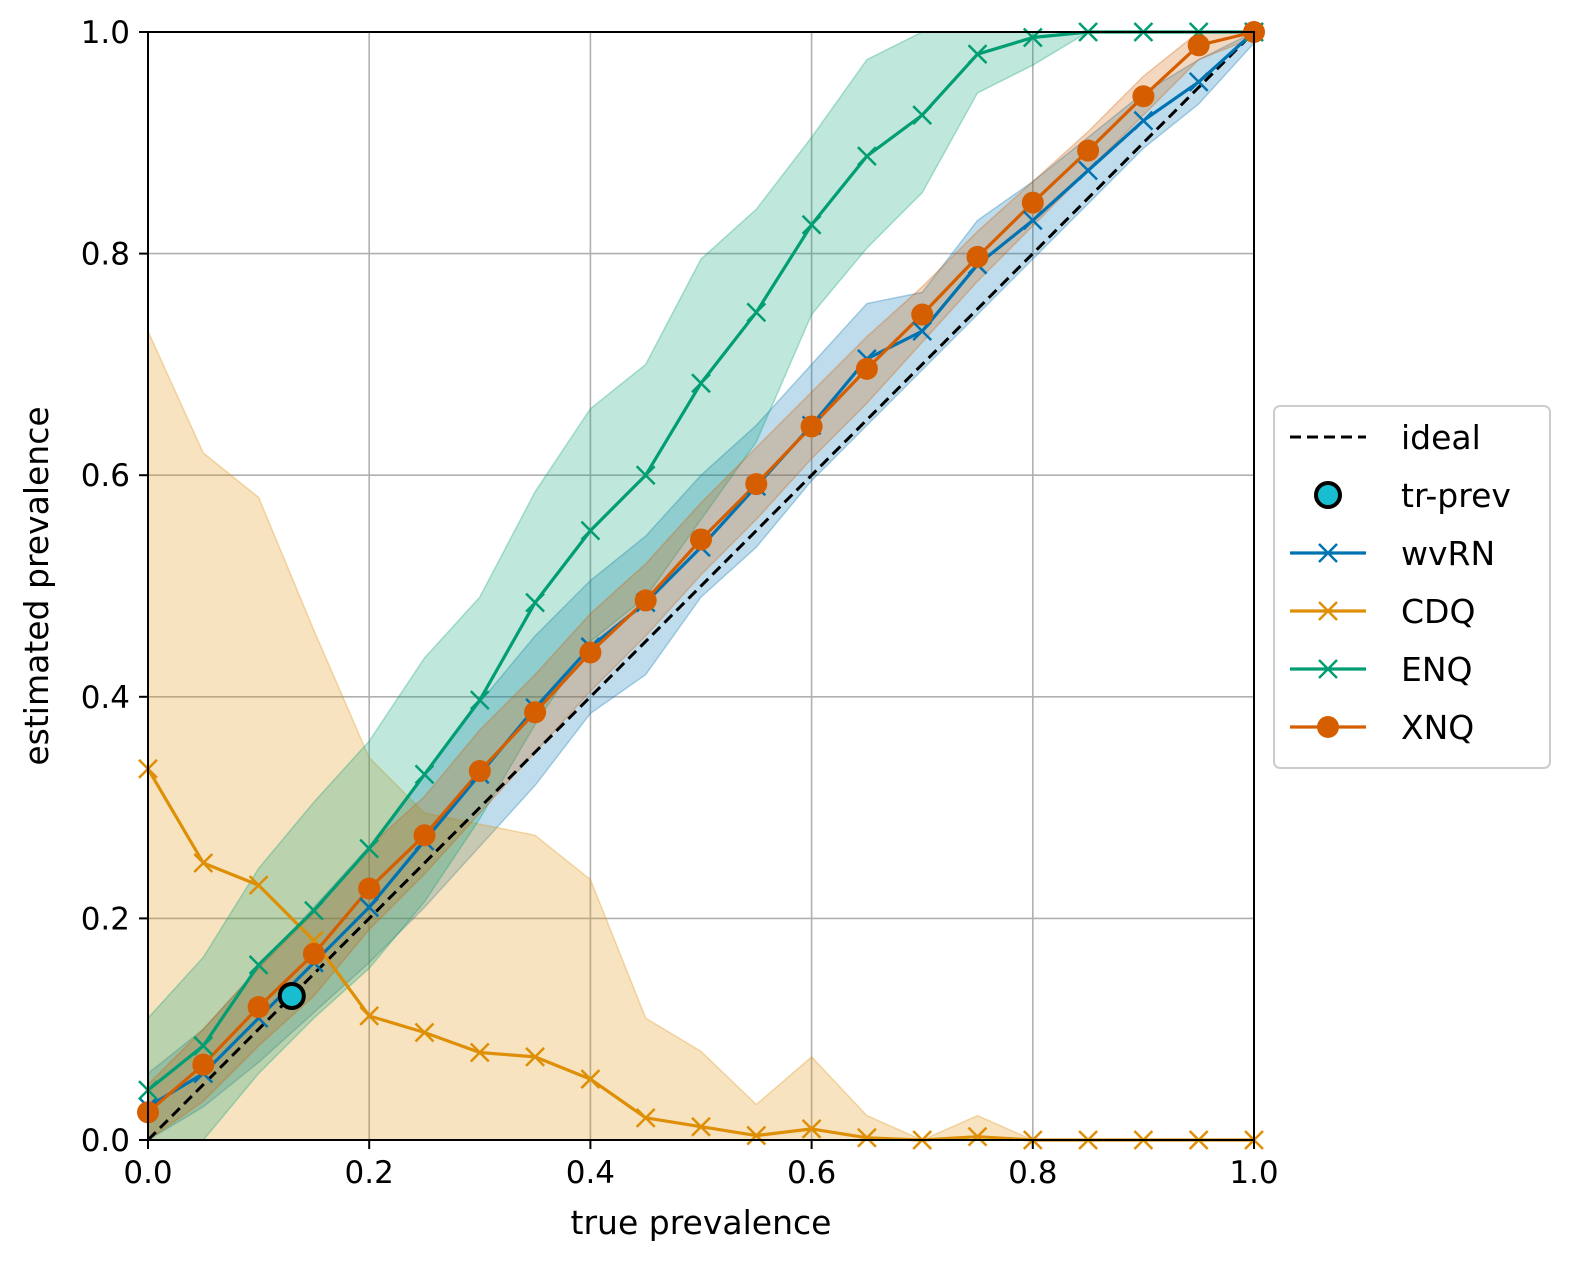  I want to click on x-axis-label: true prevalence, so click(701, 1222).